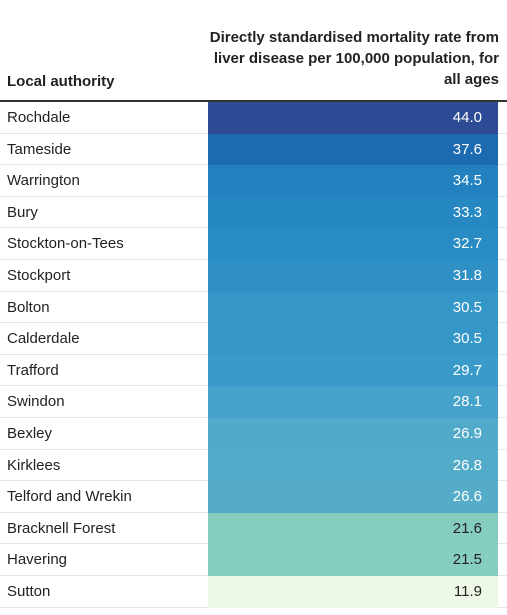 Image resolution: width=507 pixels, height=615 pixels. I want to click on value-label: 31.8, so click(467, 275).